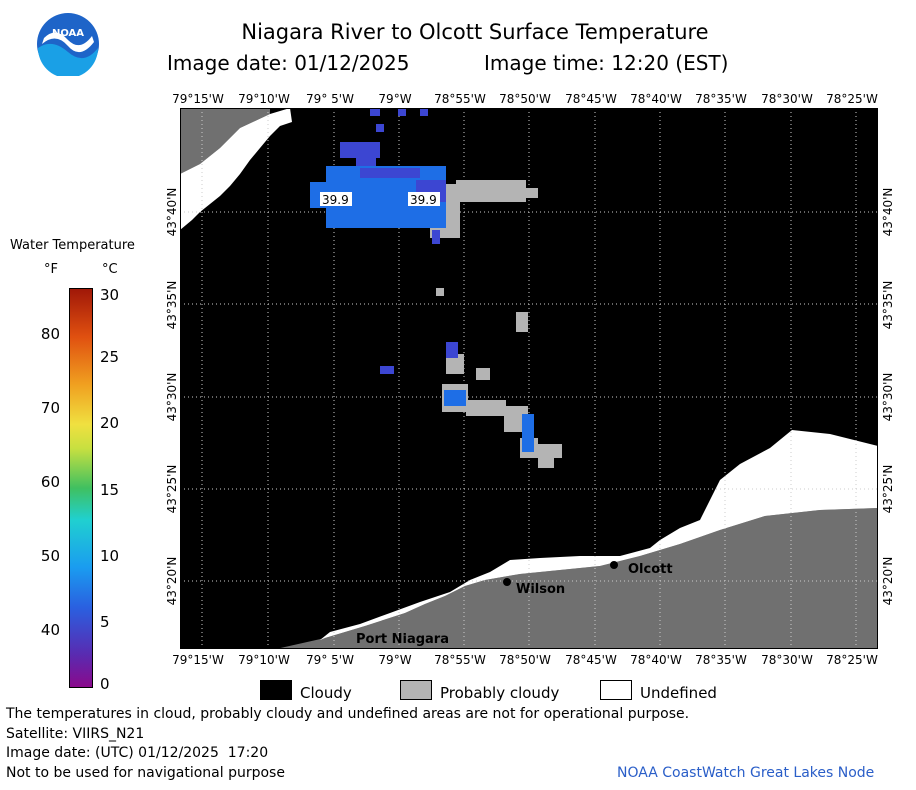  What do you see at coordinates (380, 199) in the screenshot?
I see `temp-label-group: 39.9 39.9` at bounding box center [380, 199].